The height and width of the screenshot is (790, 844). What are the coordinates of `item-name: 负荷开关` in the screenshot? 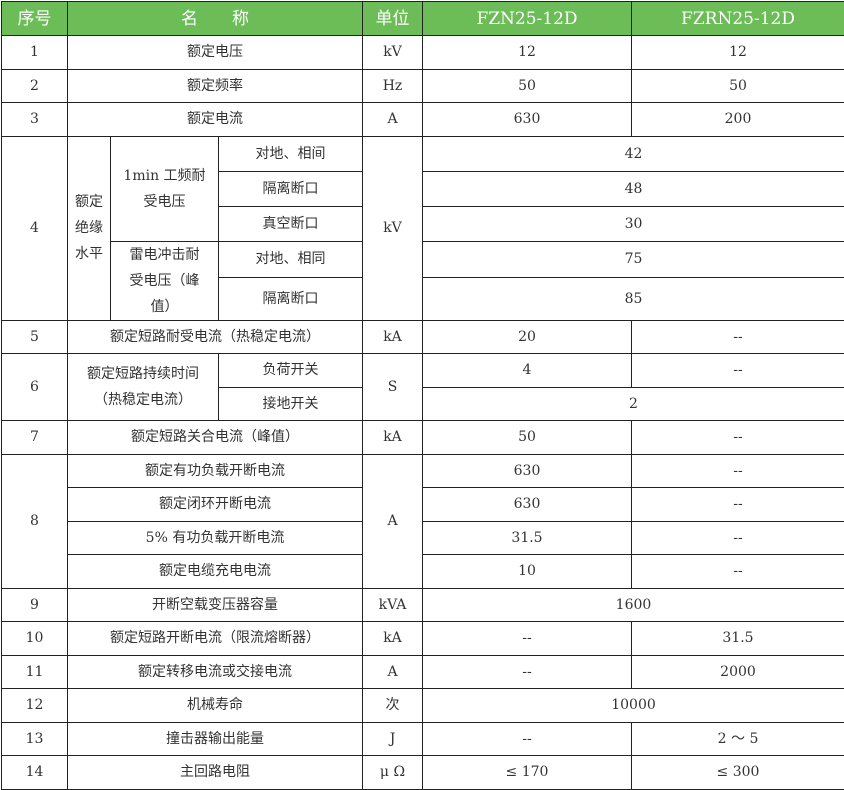 It's located at (291, 371).